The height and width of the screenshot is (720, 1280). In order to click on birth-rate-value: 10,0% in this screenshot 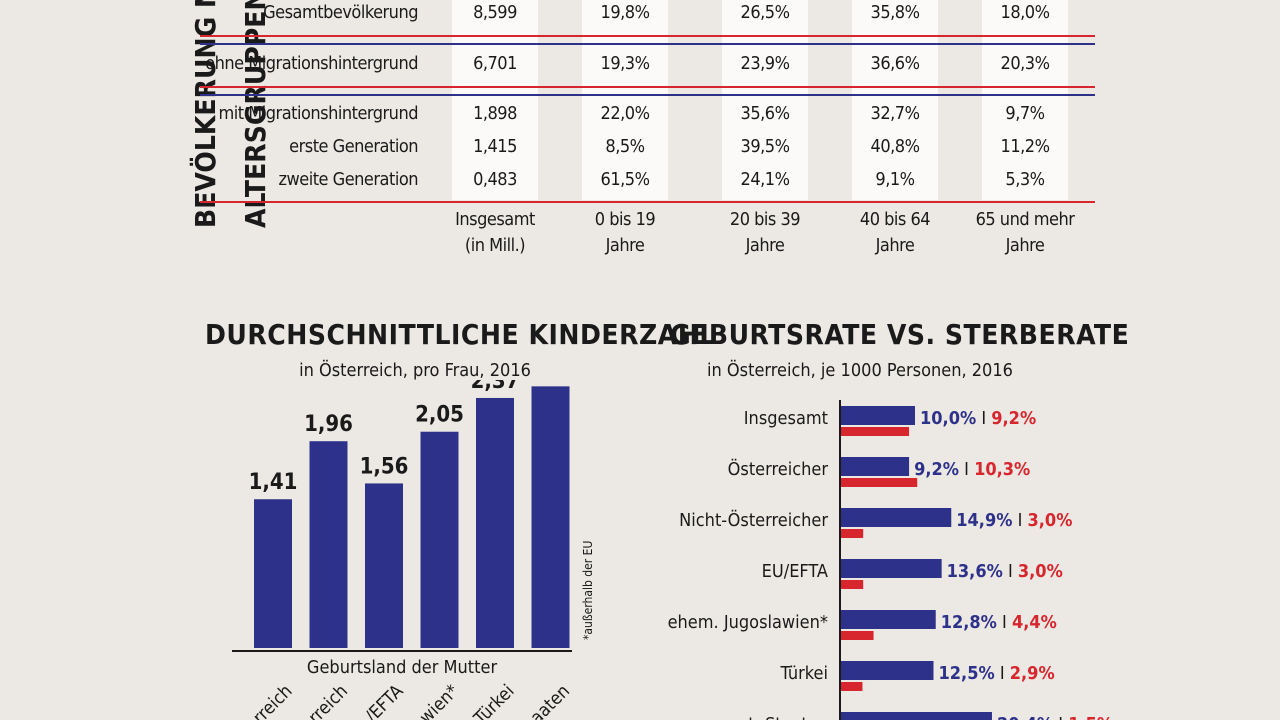, I will do `click(948, 418)`.